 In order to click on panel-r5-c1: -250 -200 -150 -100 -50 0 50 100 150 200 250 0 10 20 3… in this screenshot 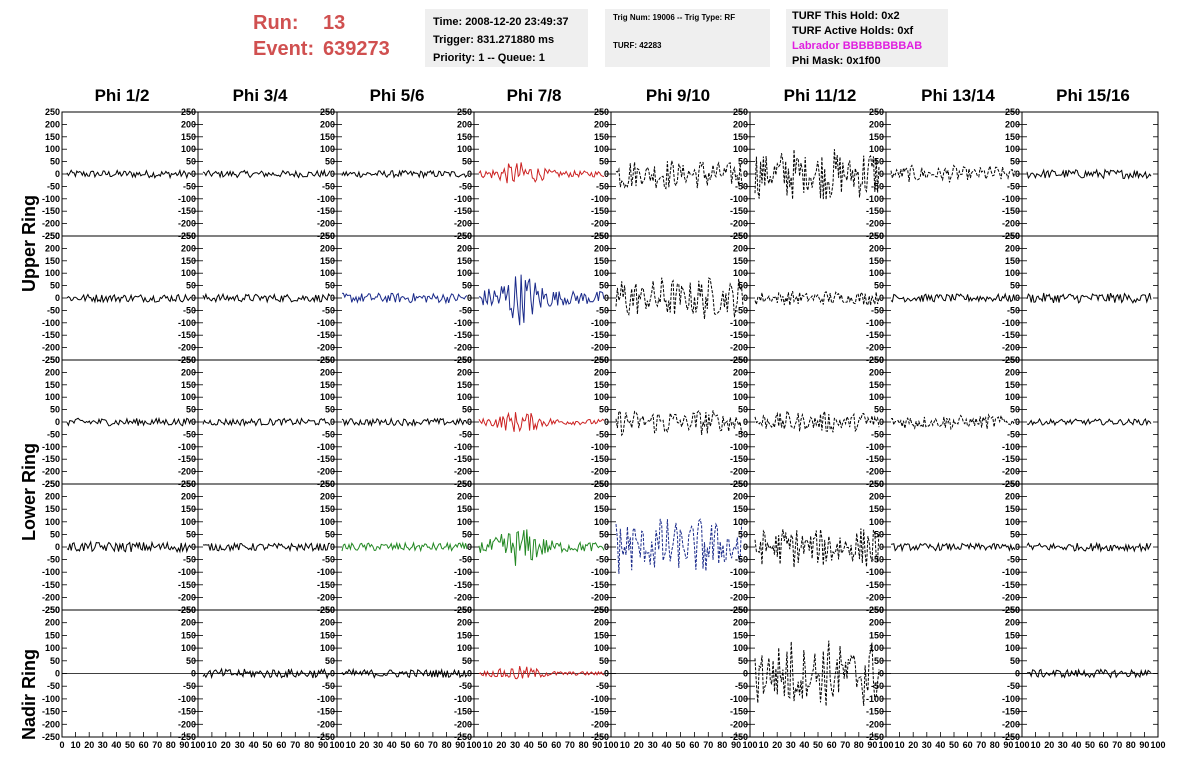, I will do `click(124, 677)`.